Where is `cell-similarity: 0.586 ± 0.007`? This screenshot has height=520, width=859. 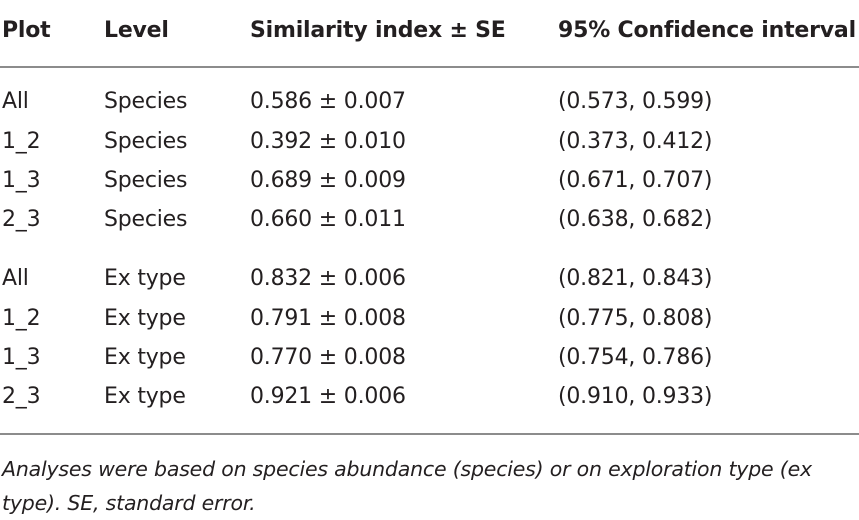 cell-similarity: 0.586 ± 0.007 is located at coordinates (328, 101).